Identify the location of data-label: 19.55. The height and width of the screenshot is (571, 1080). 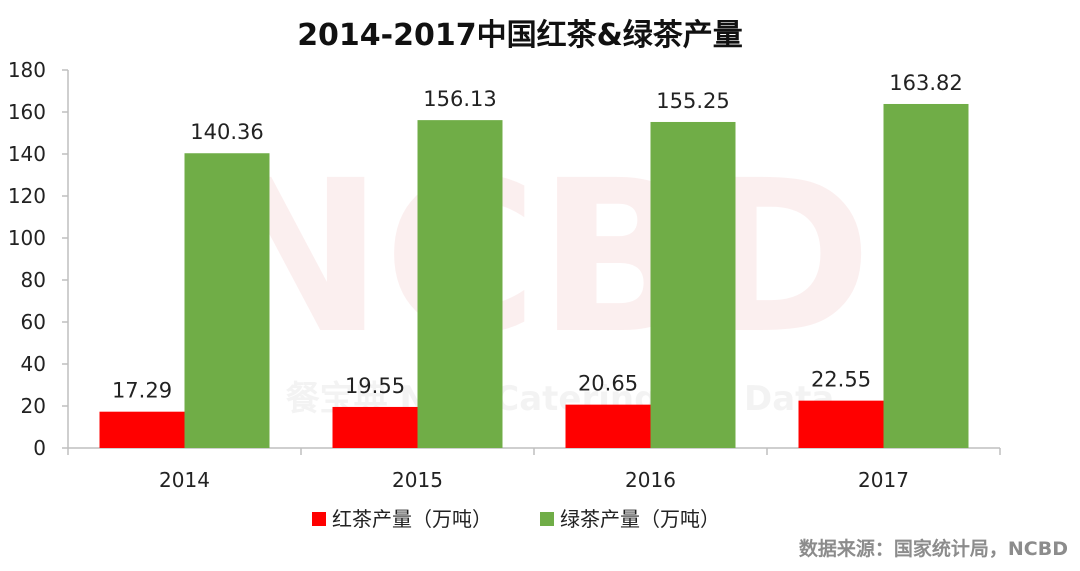
(375, 386).